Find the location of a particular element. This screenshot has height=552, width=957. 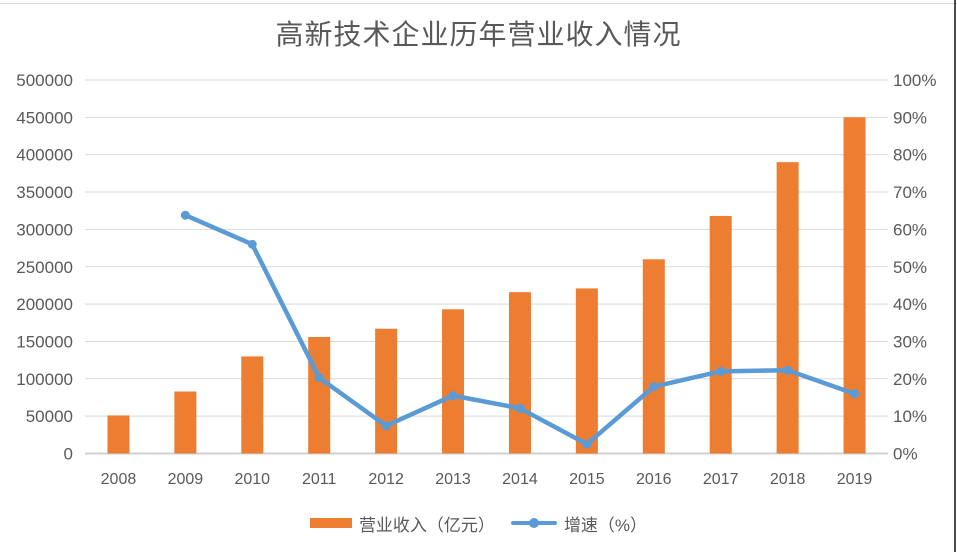

x-axis-tick-label: 2013 is located at coordinates (453, 479).